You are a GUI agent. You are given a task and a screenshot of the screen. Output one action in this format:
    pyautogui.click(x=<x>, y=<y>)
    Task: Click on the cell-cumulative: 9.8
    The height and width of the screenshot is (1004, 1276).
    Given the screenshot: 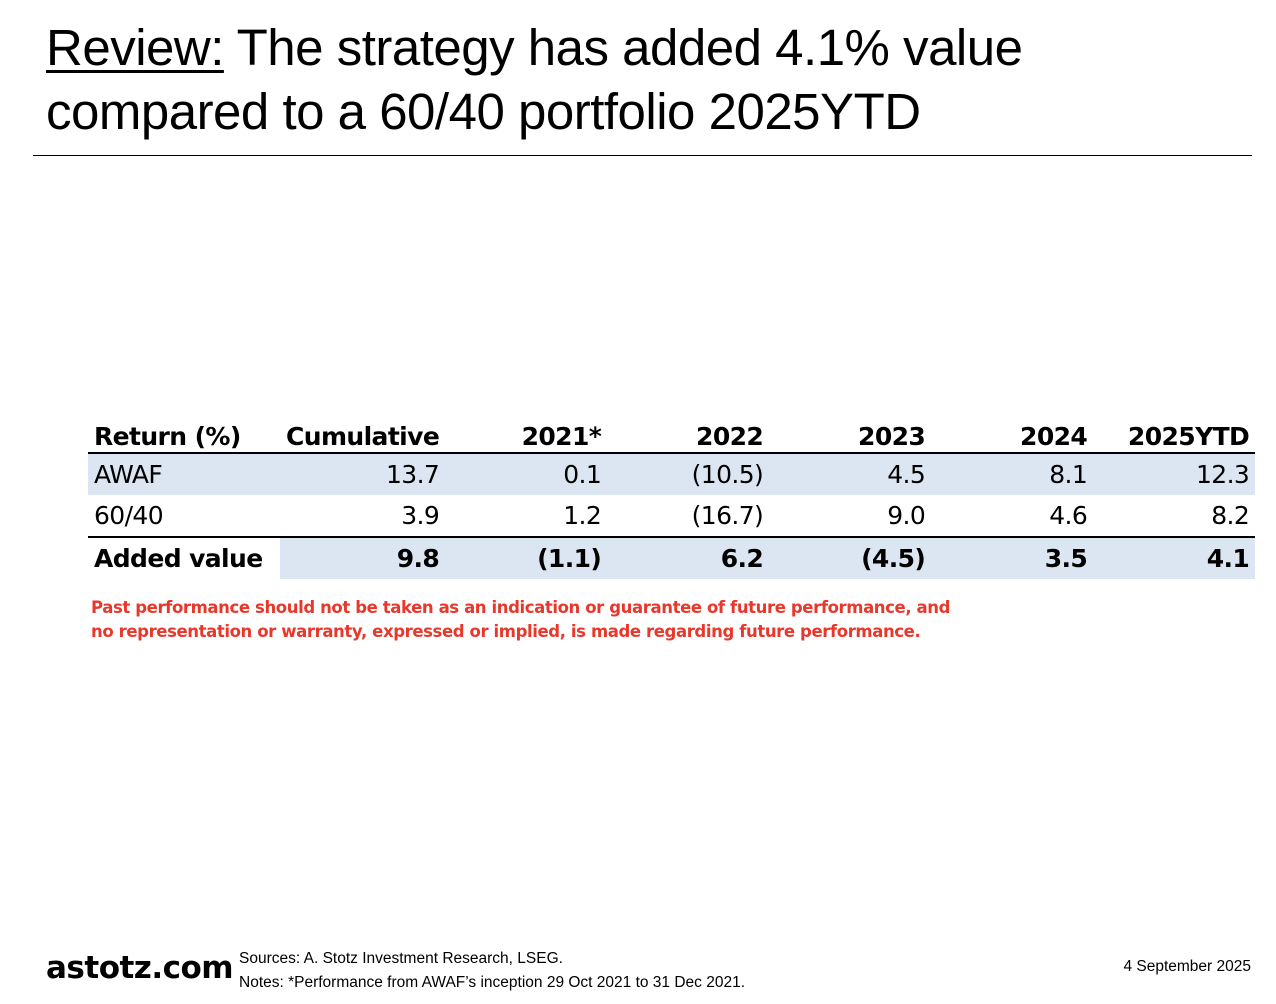 What is the action you would take?
    pyautogui.click(x=363, y=558)
    